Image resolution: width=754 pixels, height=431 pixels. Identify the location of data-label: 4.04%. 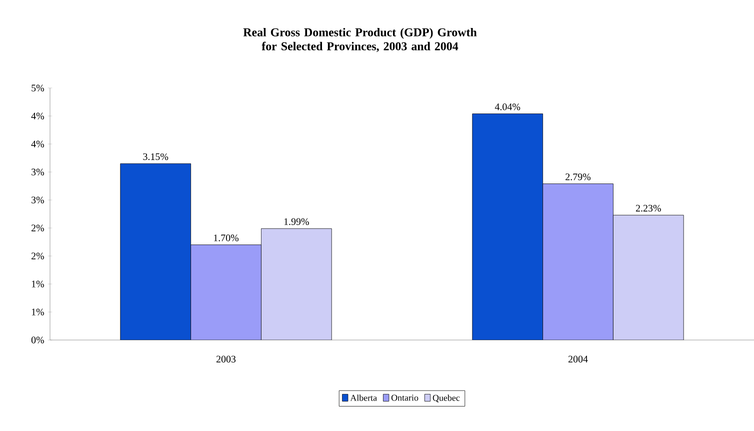
(507, 106).